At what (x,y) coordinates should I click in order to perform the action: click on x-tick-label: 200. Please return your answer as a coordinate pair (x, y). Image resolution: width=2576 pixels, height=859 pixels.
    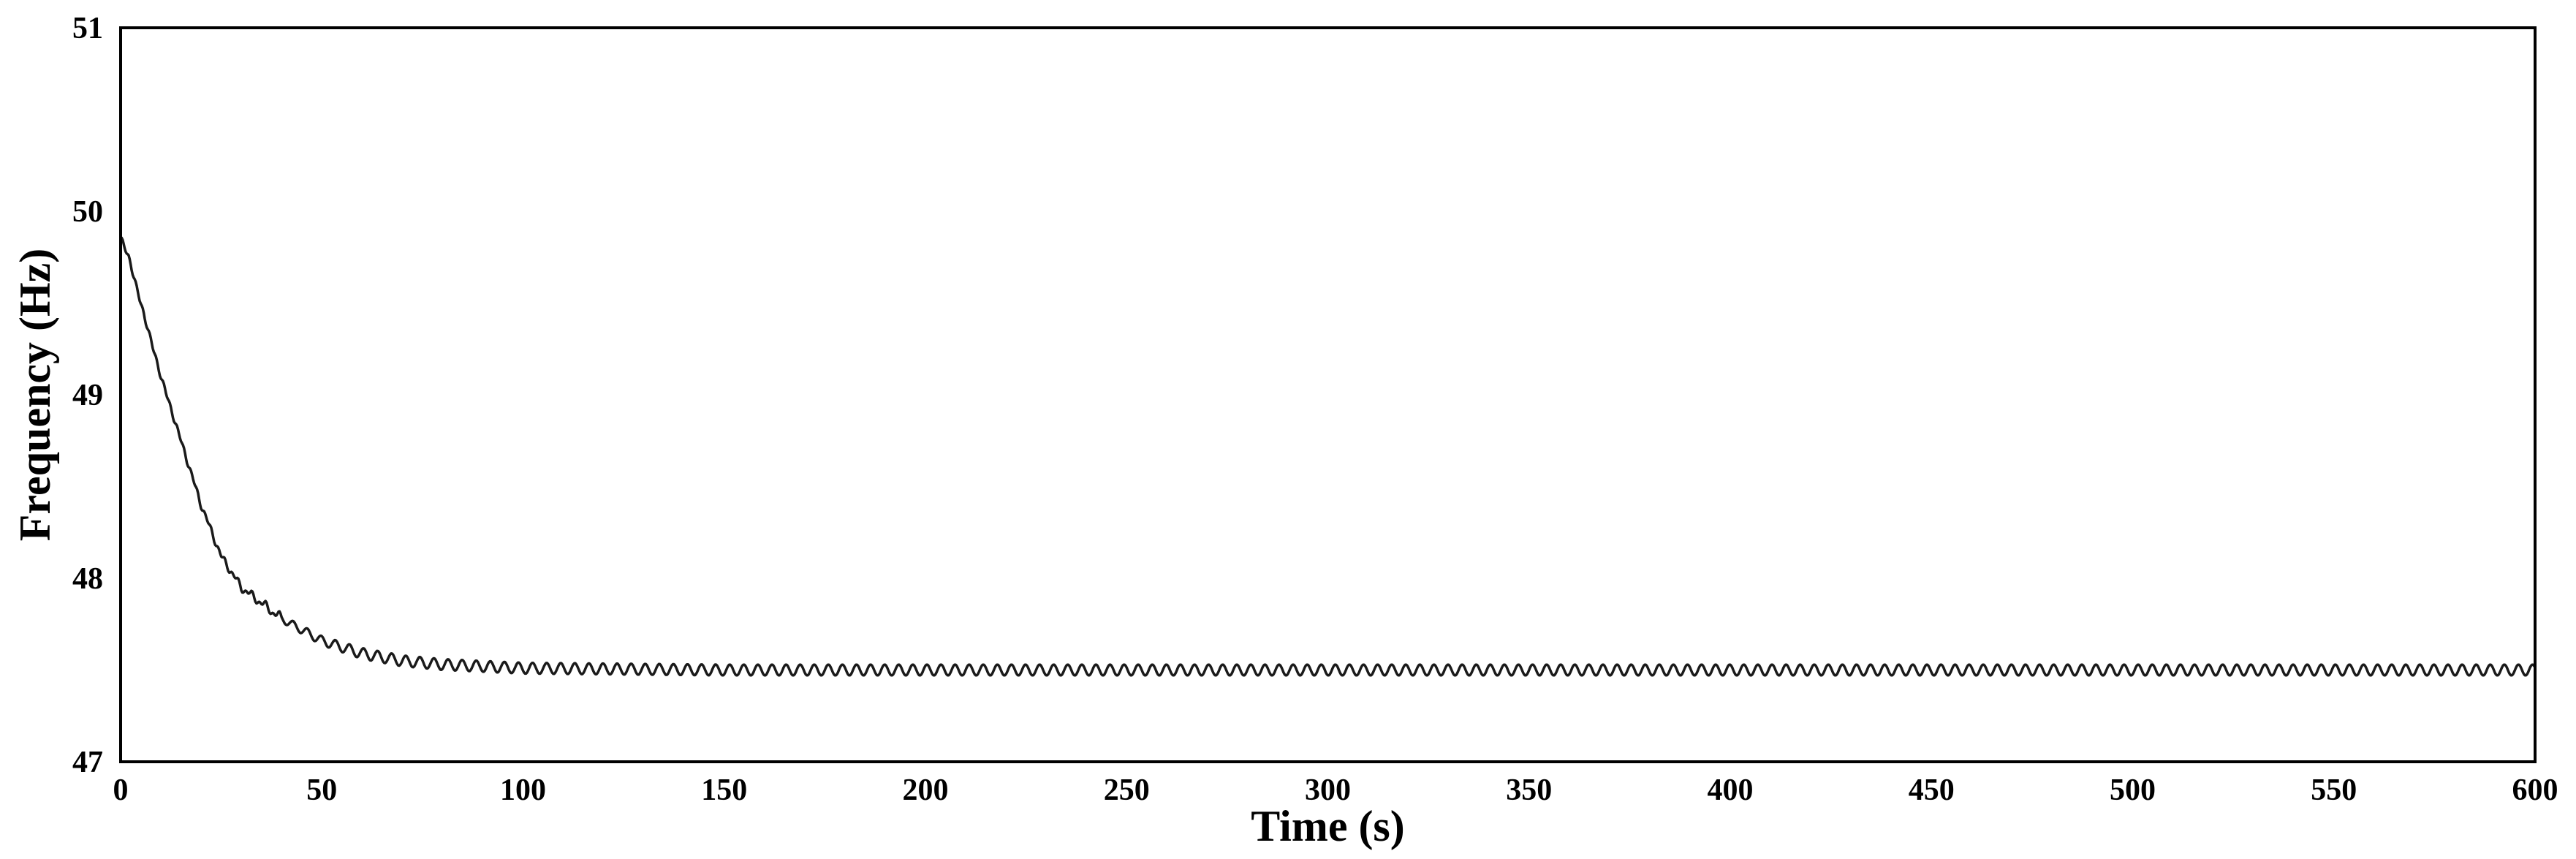
    Looking at the image, I should click on (926, 790).